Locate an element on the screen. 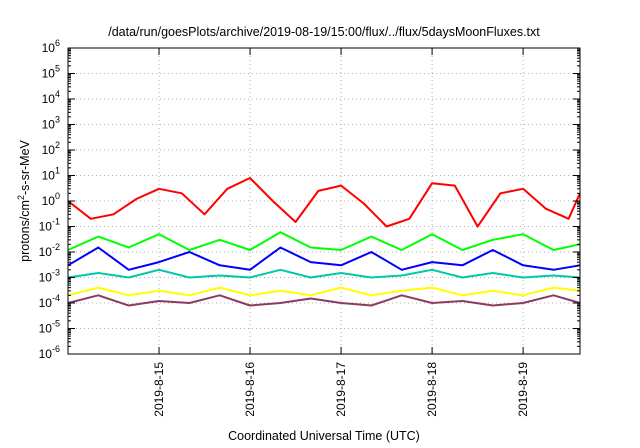 The image size is (640, 448). x-tick-label: 2019-8-16 is located at coordinates (250, 389).